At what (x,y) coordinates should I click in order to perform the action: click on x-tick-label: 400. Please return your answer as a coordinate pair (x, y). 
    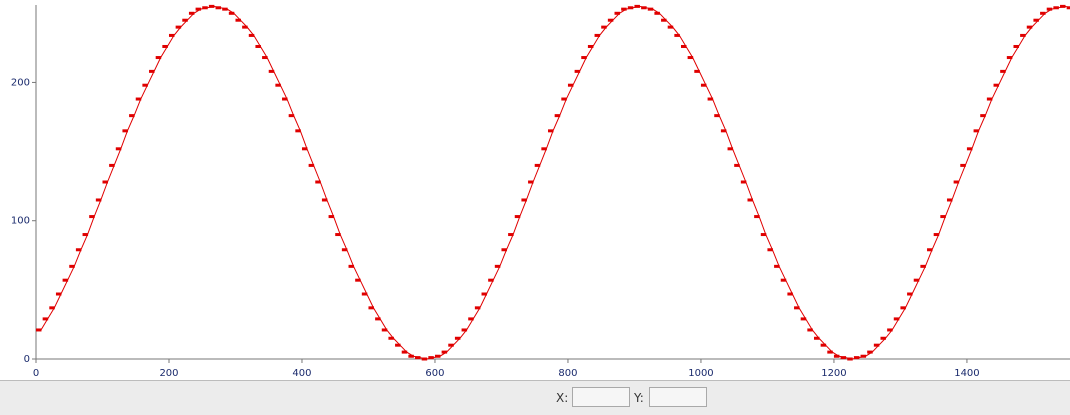
    Looking at the image, I should click on (301, 373).